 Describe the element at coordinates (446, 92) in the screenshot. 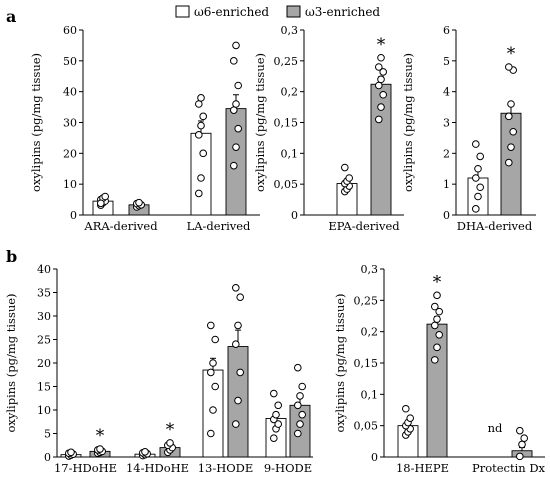

I see `y-tick-label: 4` at that location.